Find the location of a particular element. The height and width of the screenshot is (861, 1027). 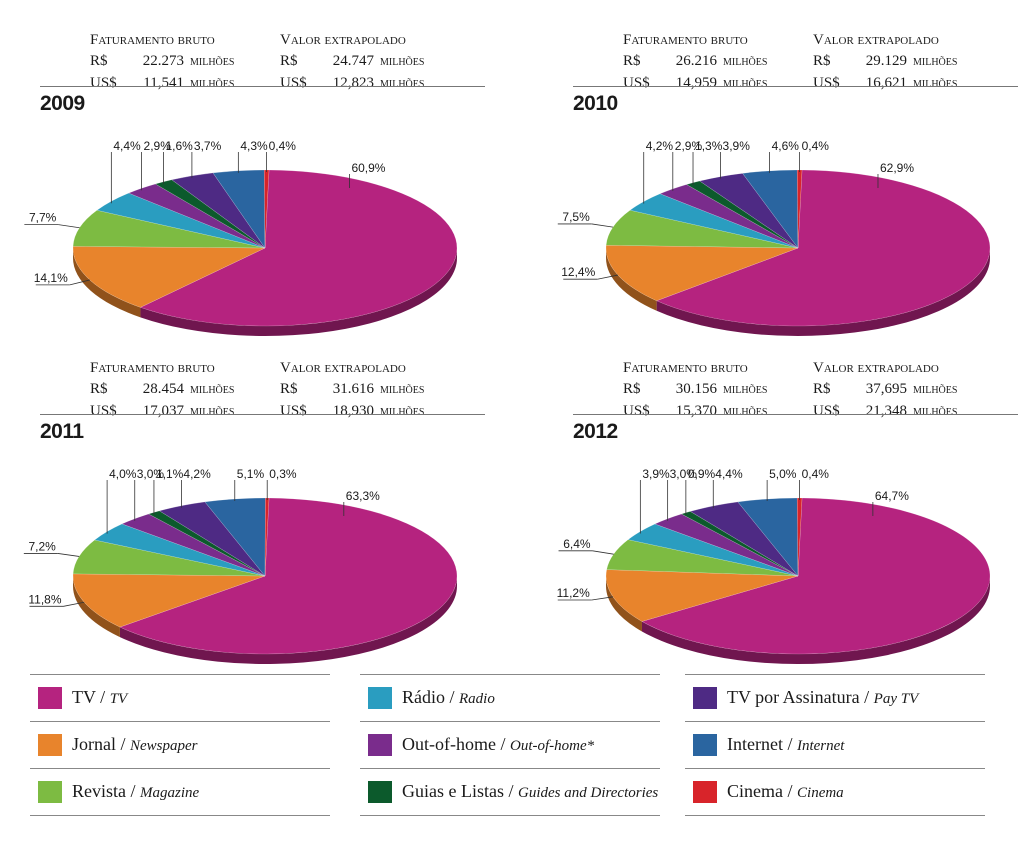

data-label: 1,1% is located at coordinates (170, 474).